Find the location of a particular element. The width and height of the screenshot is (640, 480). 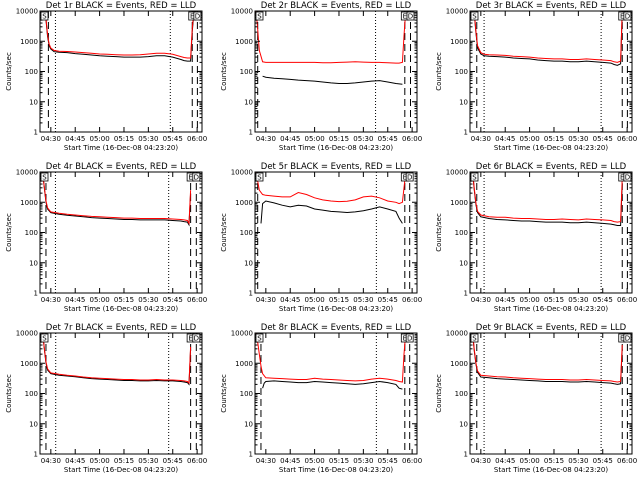

chart-title: Det 7r BLACK = Events, RED = LLD is located at coordinates (121, 328).